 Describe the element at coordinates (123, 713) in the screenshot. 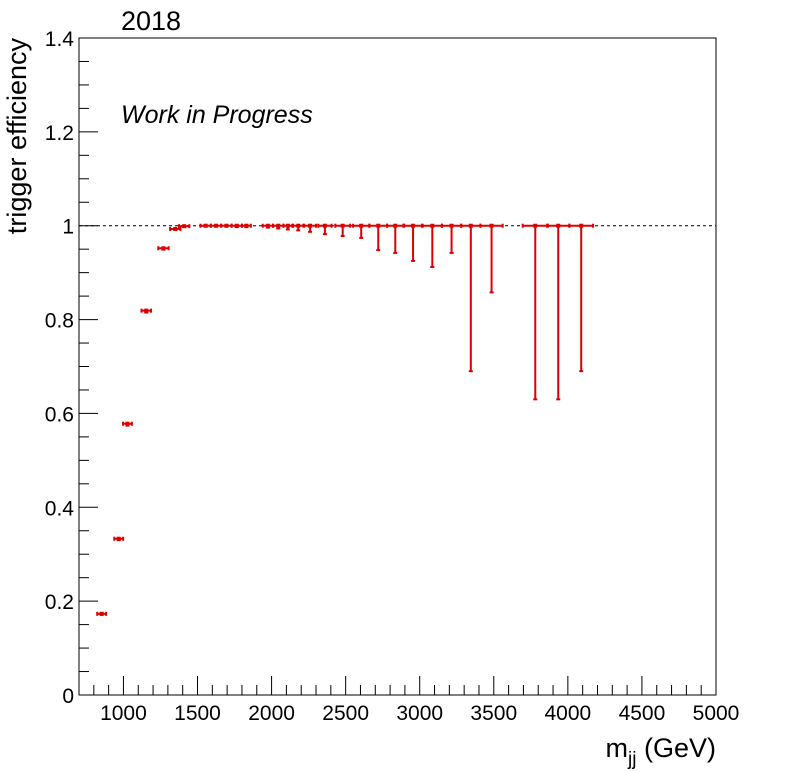

I see `x-tick-label: 1000` at that location.